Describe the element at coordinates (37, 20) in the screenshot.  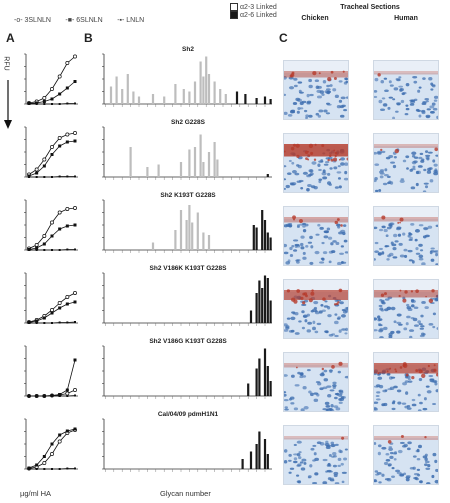
I see `legend-3slnln-label: 3SLNLN` at that location.